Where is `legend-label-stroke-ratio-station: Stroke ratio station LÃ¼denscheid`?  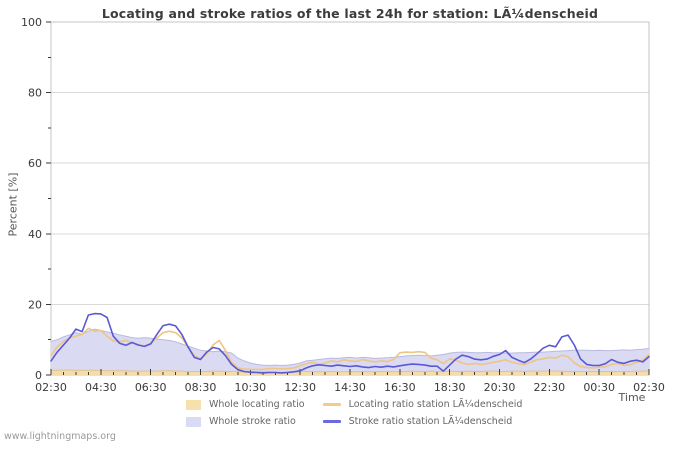 legend-label-stroke-ratio-station: Stroke ratio station LÃ¼denscheid is located at coordinates (430, 421).